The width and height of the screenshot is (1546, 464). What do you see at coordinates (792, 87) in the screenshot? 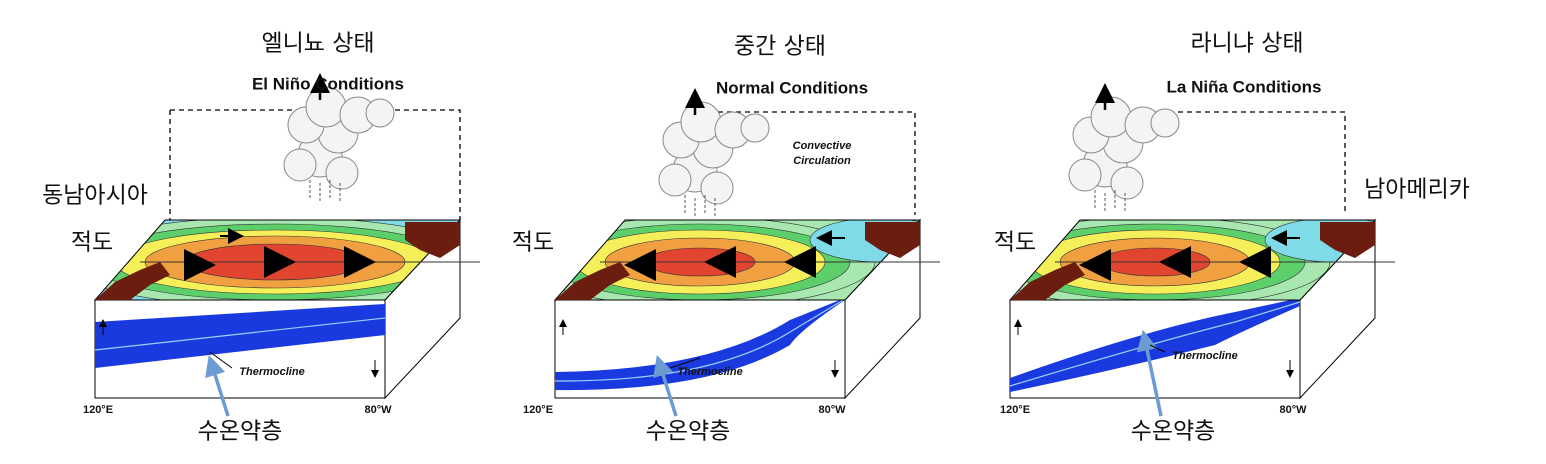
I see `title-en: Normal Conditions` at bounding box center [792, 87].